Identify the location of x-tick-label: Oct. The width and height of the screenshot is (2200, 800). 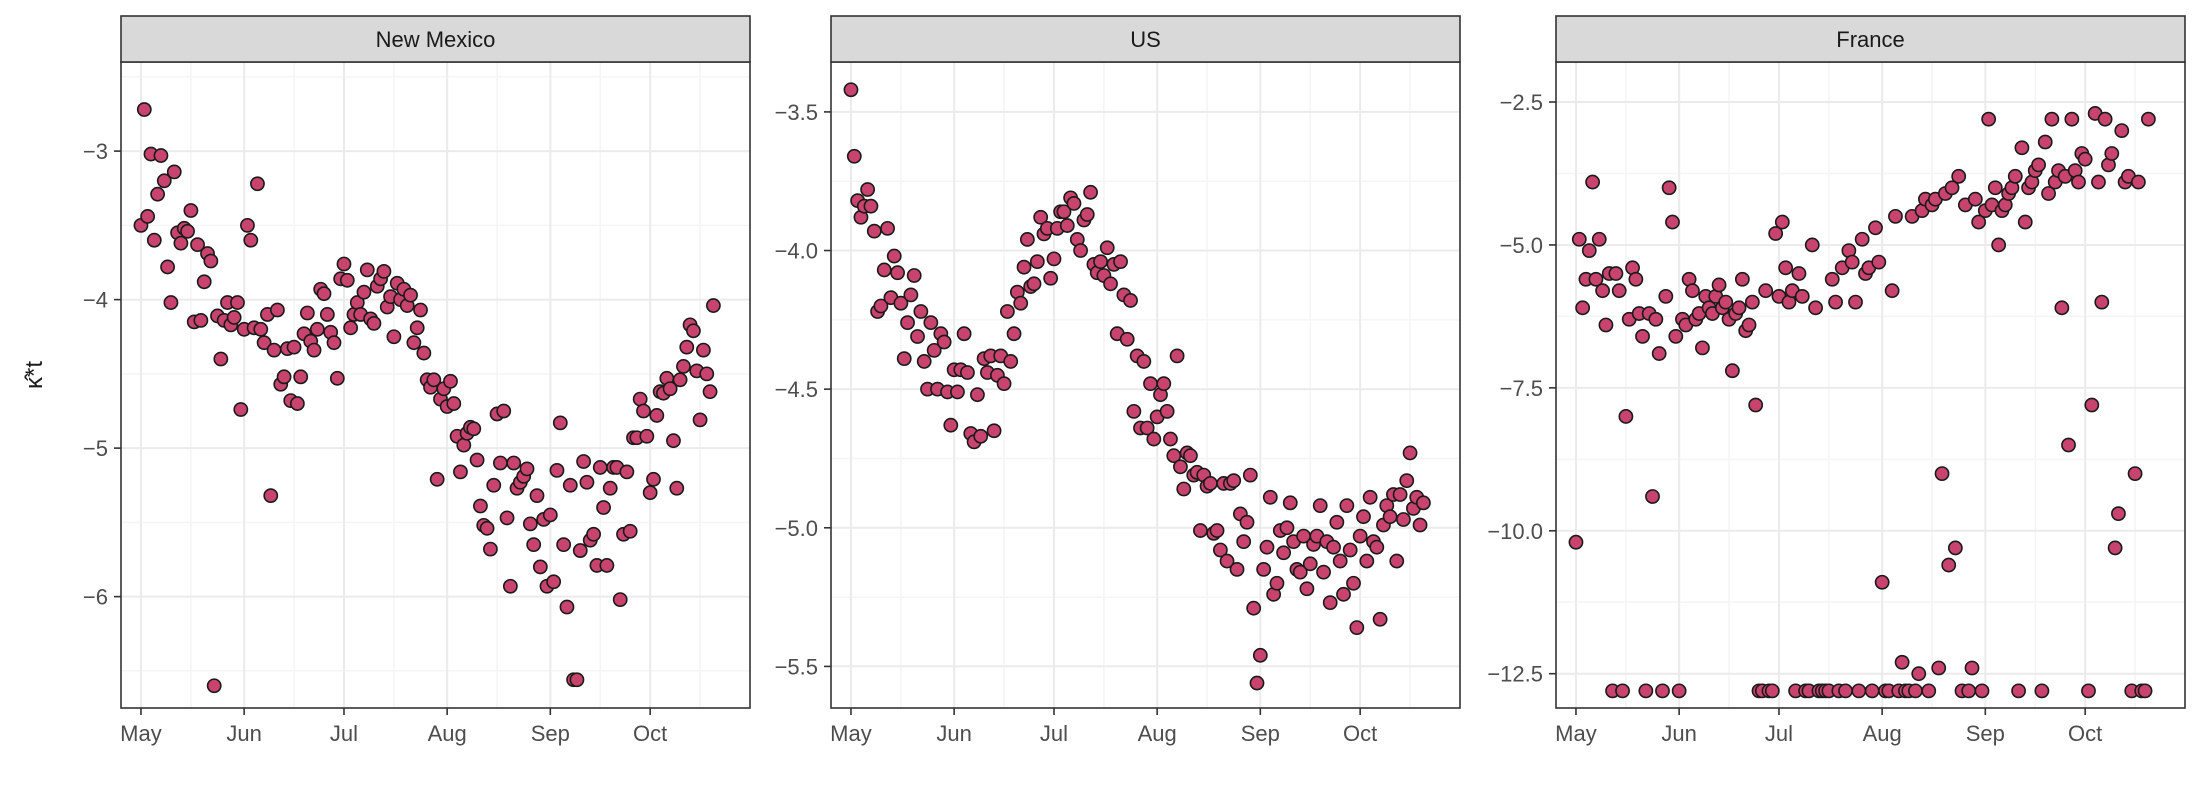
(2085, 733).